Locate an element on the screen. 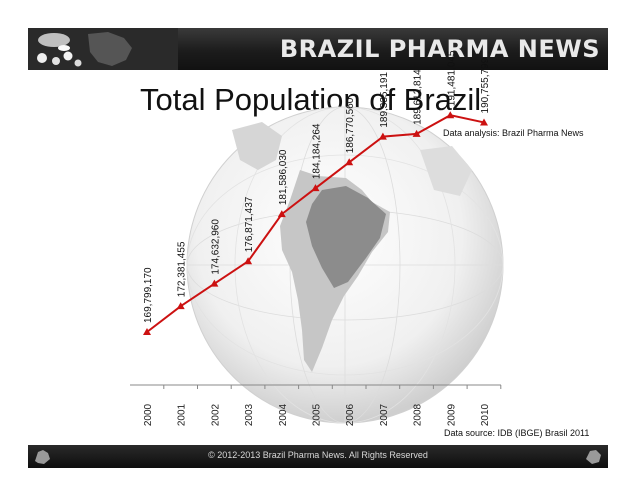 This screenshot has height=493, width=638. source-note: Data source: IDB (IBGE) Brasil 2011 is located at coordinates (517, 433).